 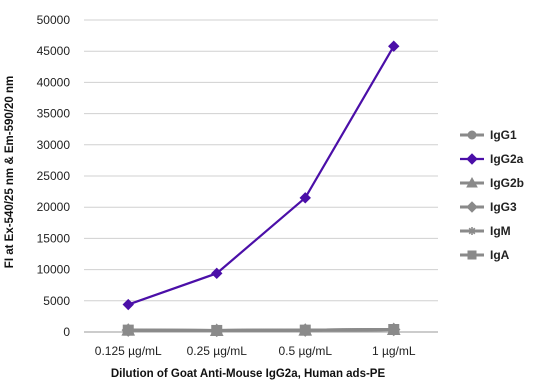 I want to click on legend-label: IgA, so click(x=500, y=255).